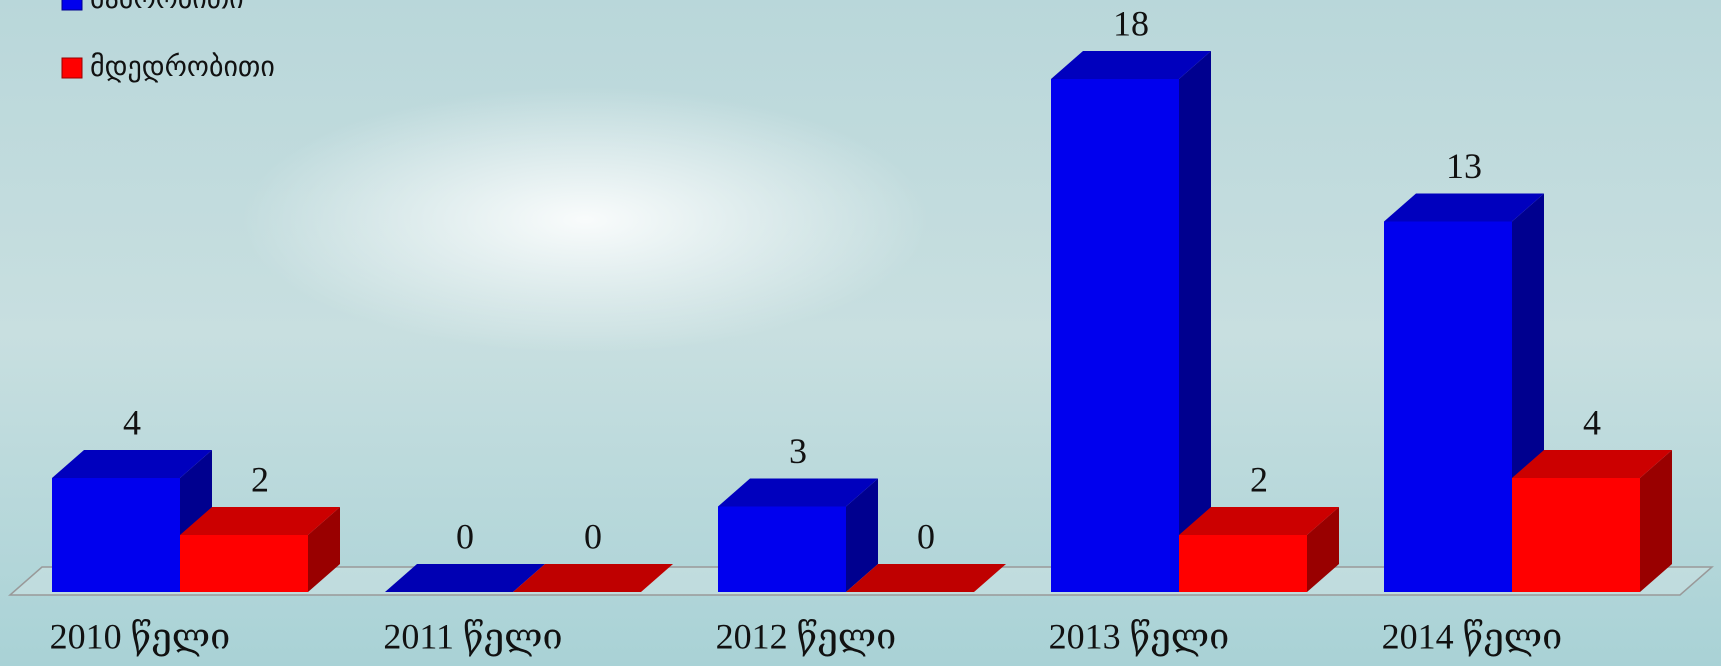  What do you see at coordinates (1472, 636) in the screenshot?
I see `x-tick-label: 2014 წელი` at bounding box center [1472, 636].